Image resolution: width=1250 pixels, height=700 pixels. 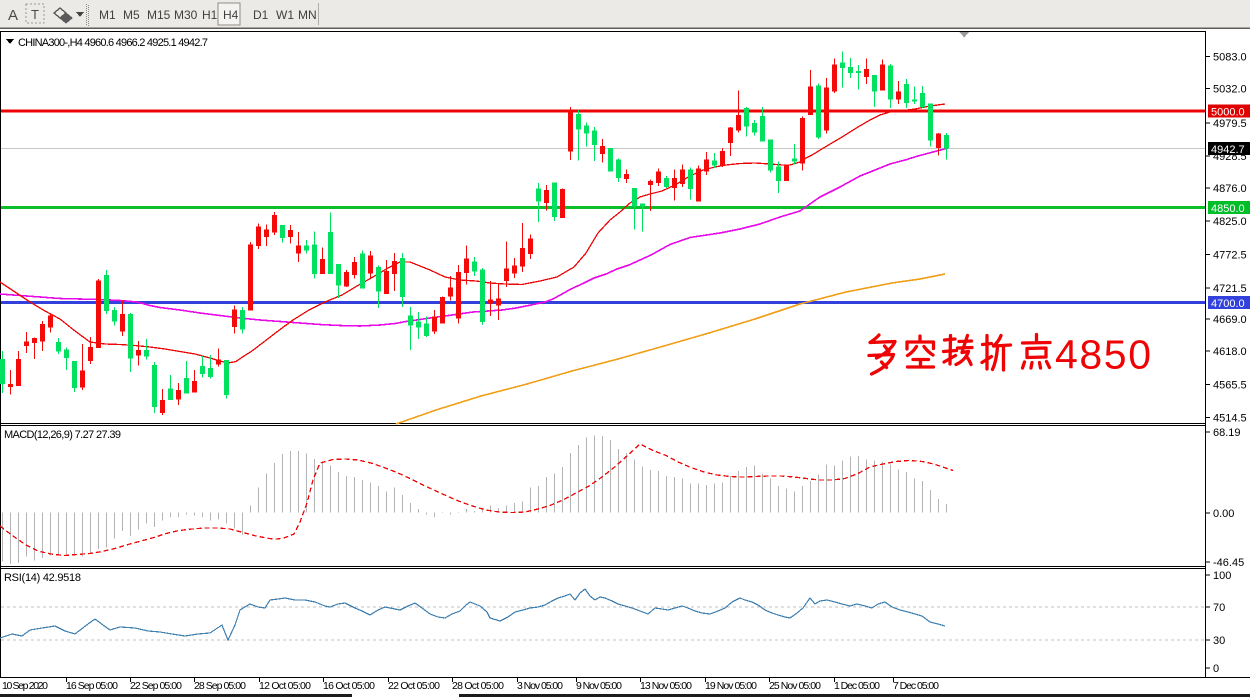 I want to click on svg-text:CHINA300-,H4 4960.6 4966.2 49: CHINA300-,H4 4960.6 4966.2 4925.1 4942.7, so click(x=113, y=43).